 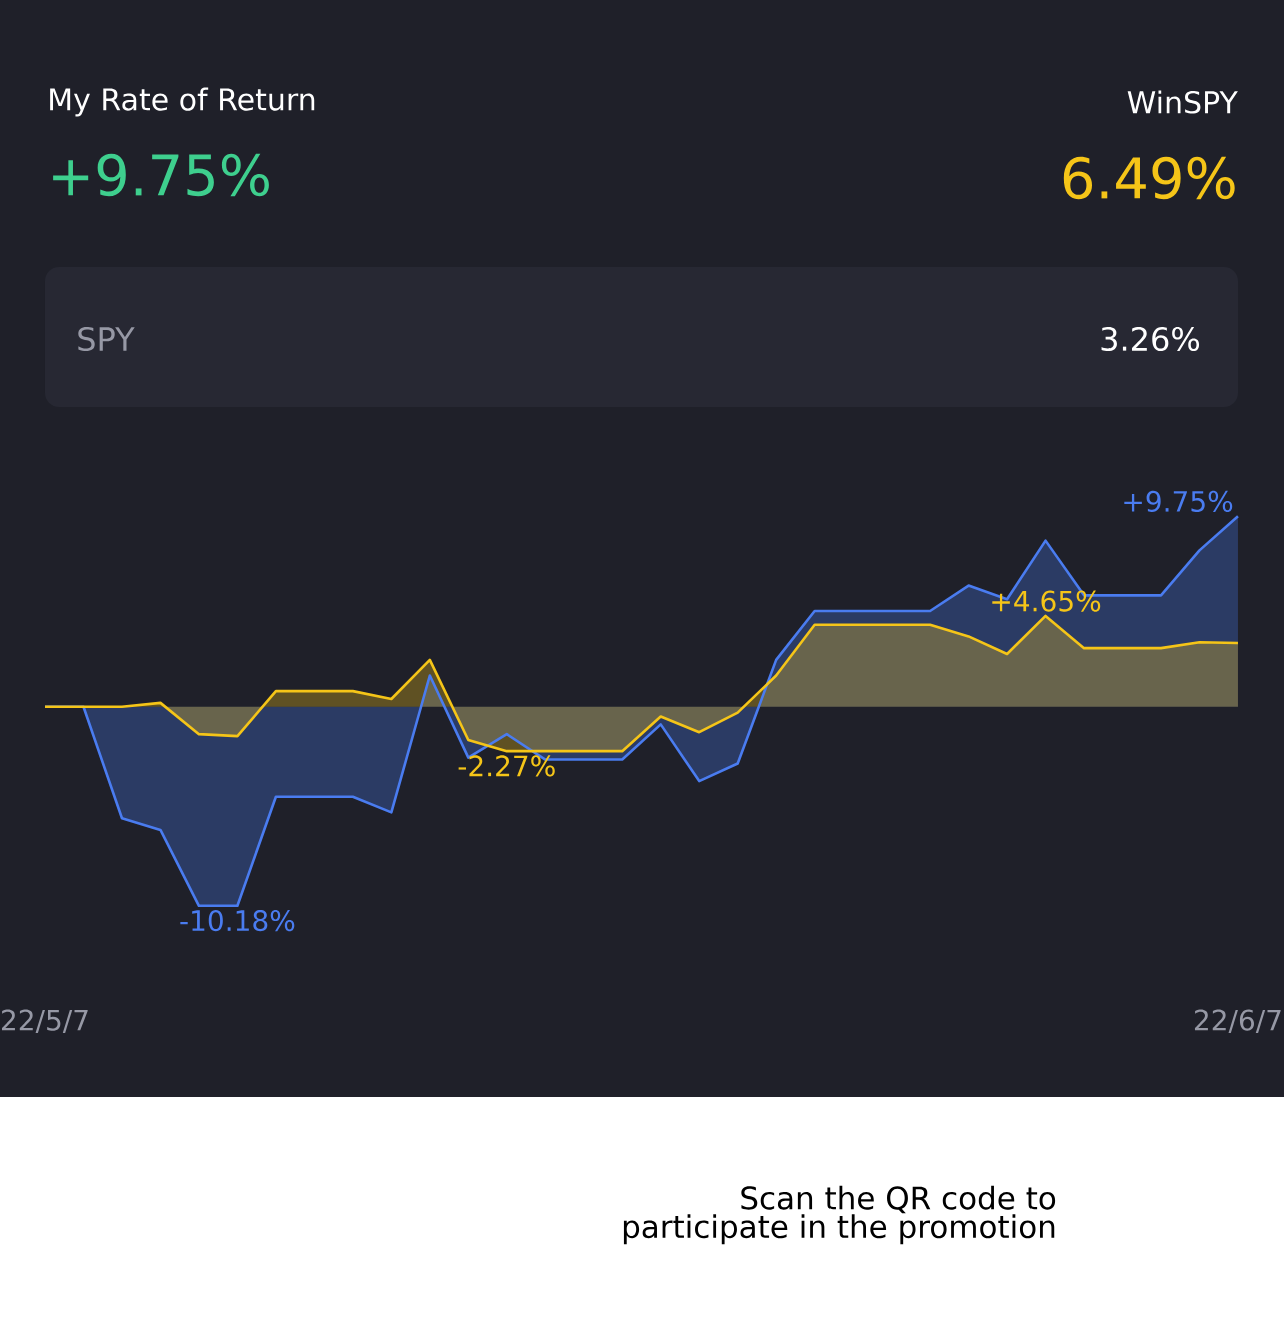 What do you see at coordinates (1150, 339) in the screenshot?
I see `text: 3.26%` at bounding box center [1150, 339].